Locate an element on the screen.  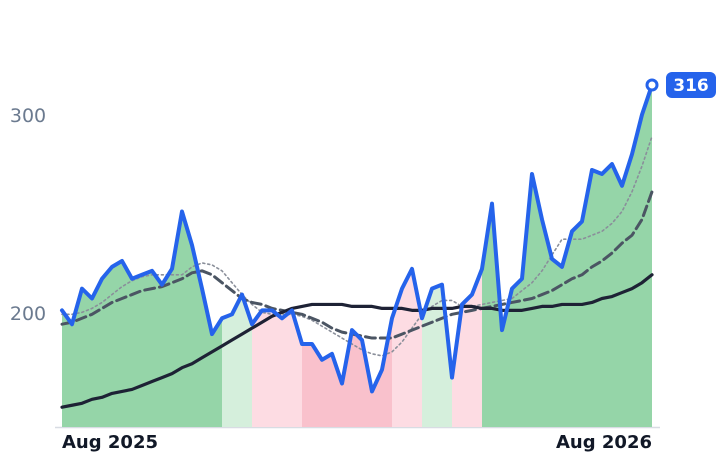
last-value-label: 316 is located at coordinates (691, 86).